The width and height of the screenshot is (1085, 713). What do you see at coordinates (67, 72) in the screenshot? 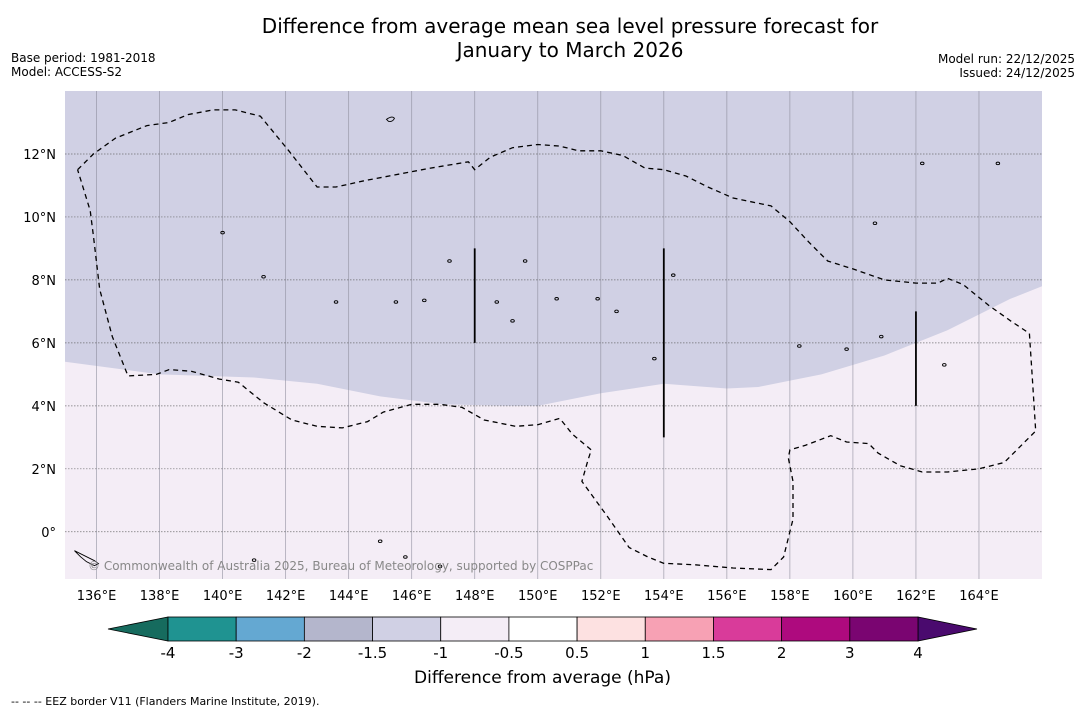
I see `model-name: Model: ACCESS-S2` at bounding box center [67, 72].